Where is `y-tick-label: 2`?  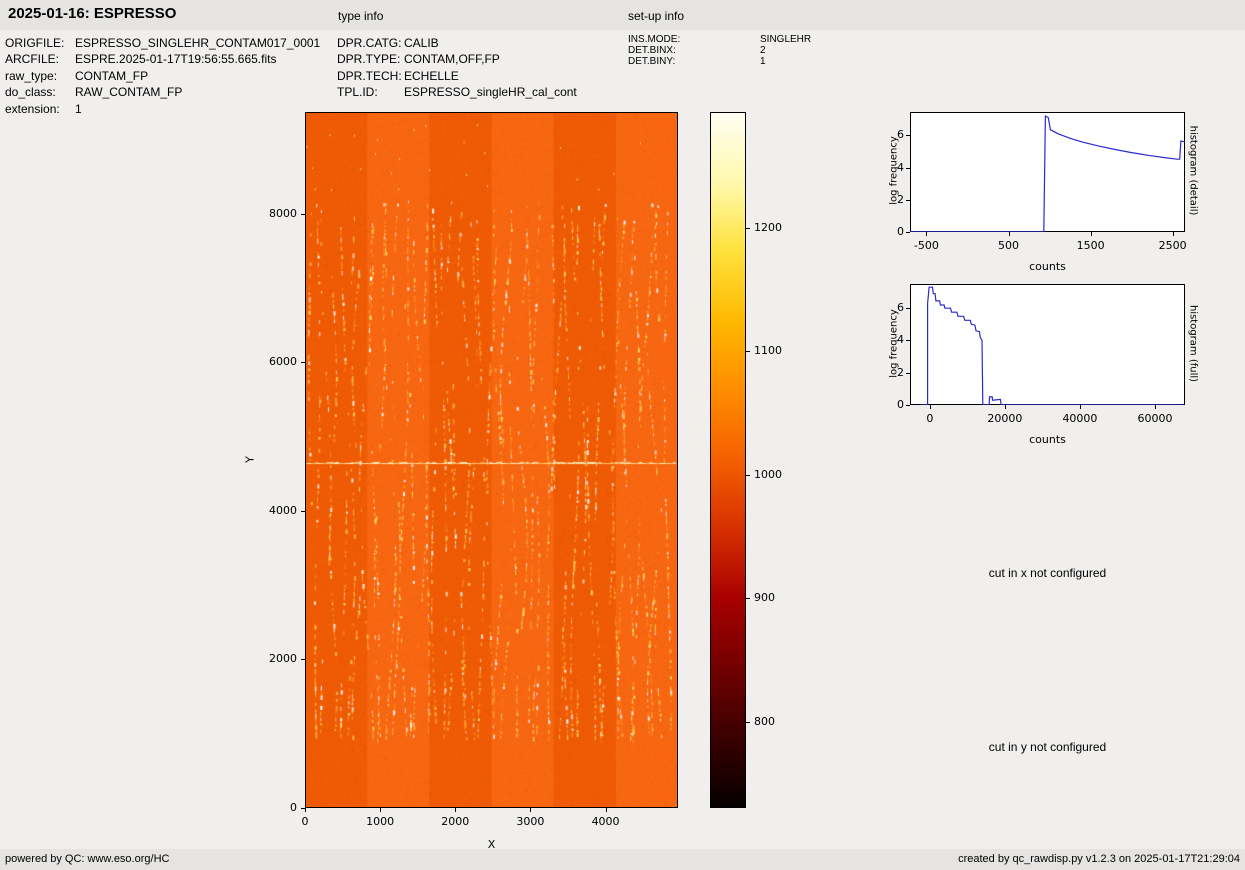
y-tick-label: 2 is located at coordinates (900, 372).